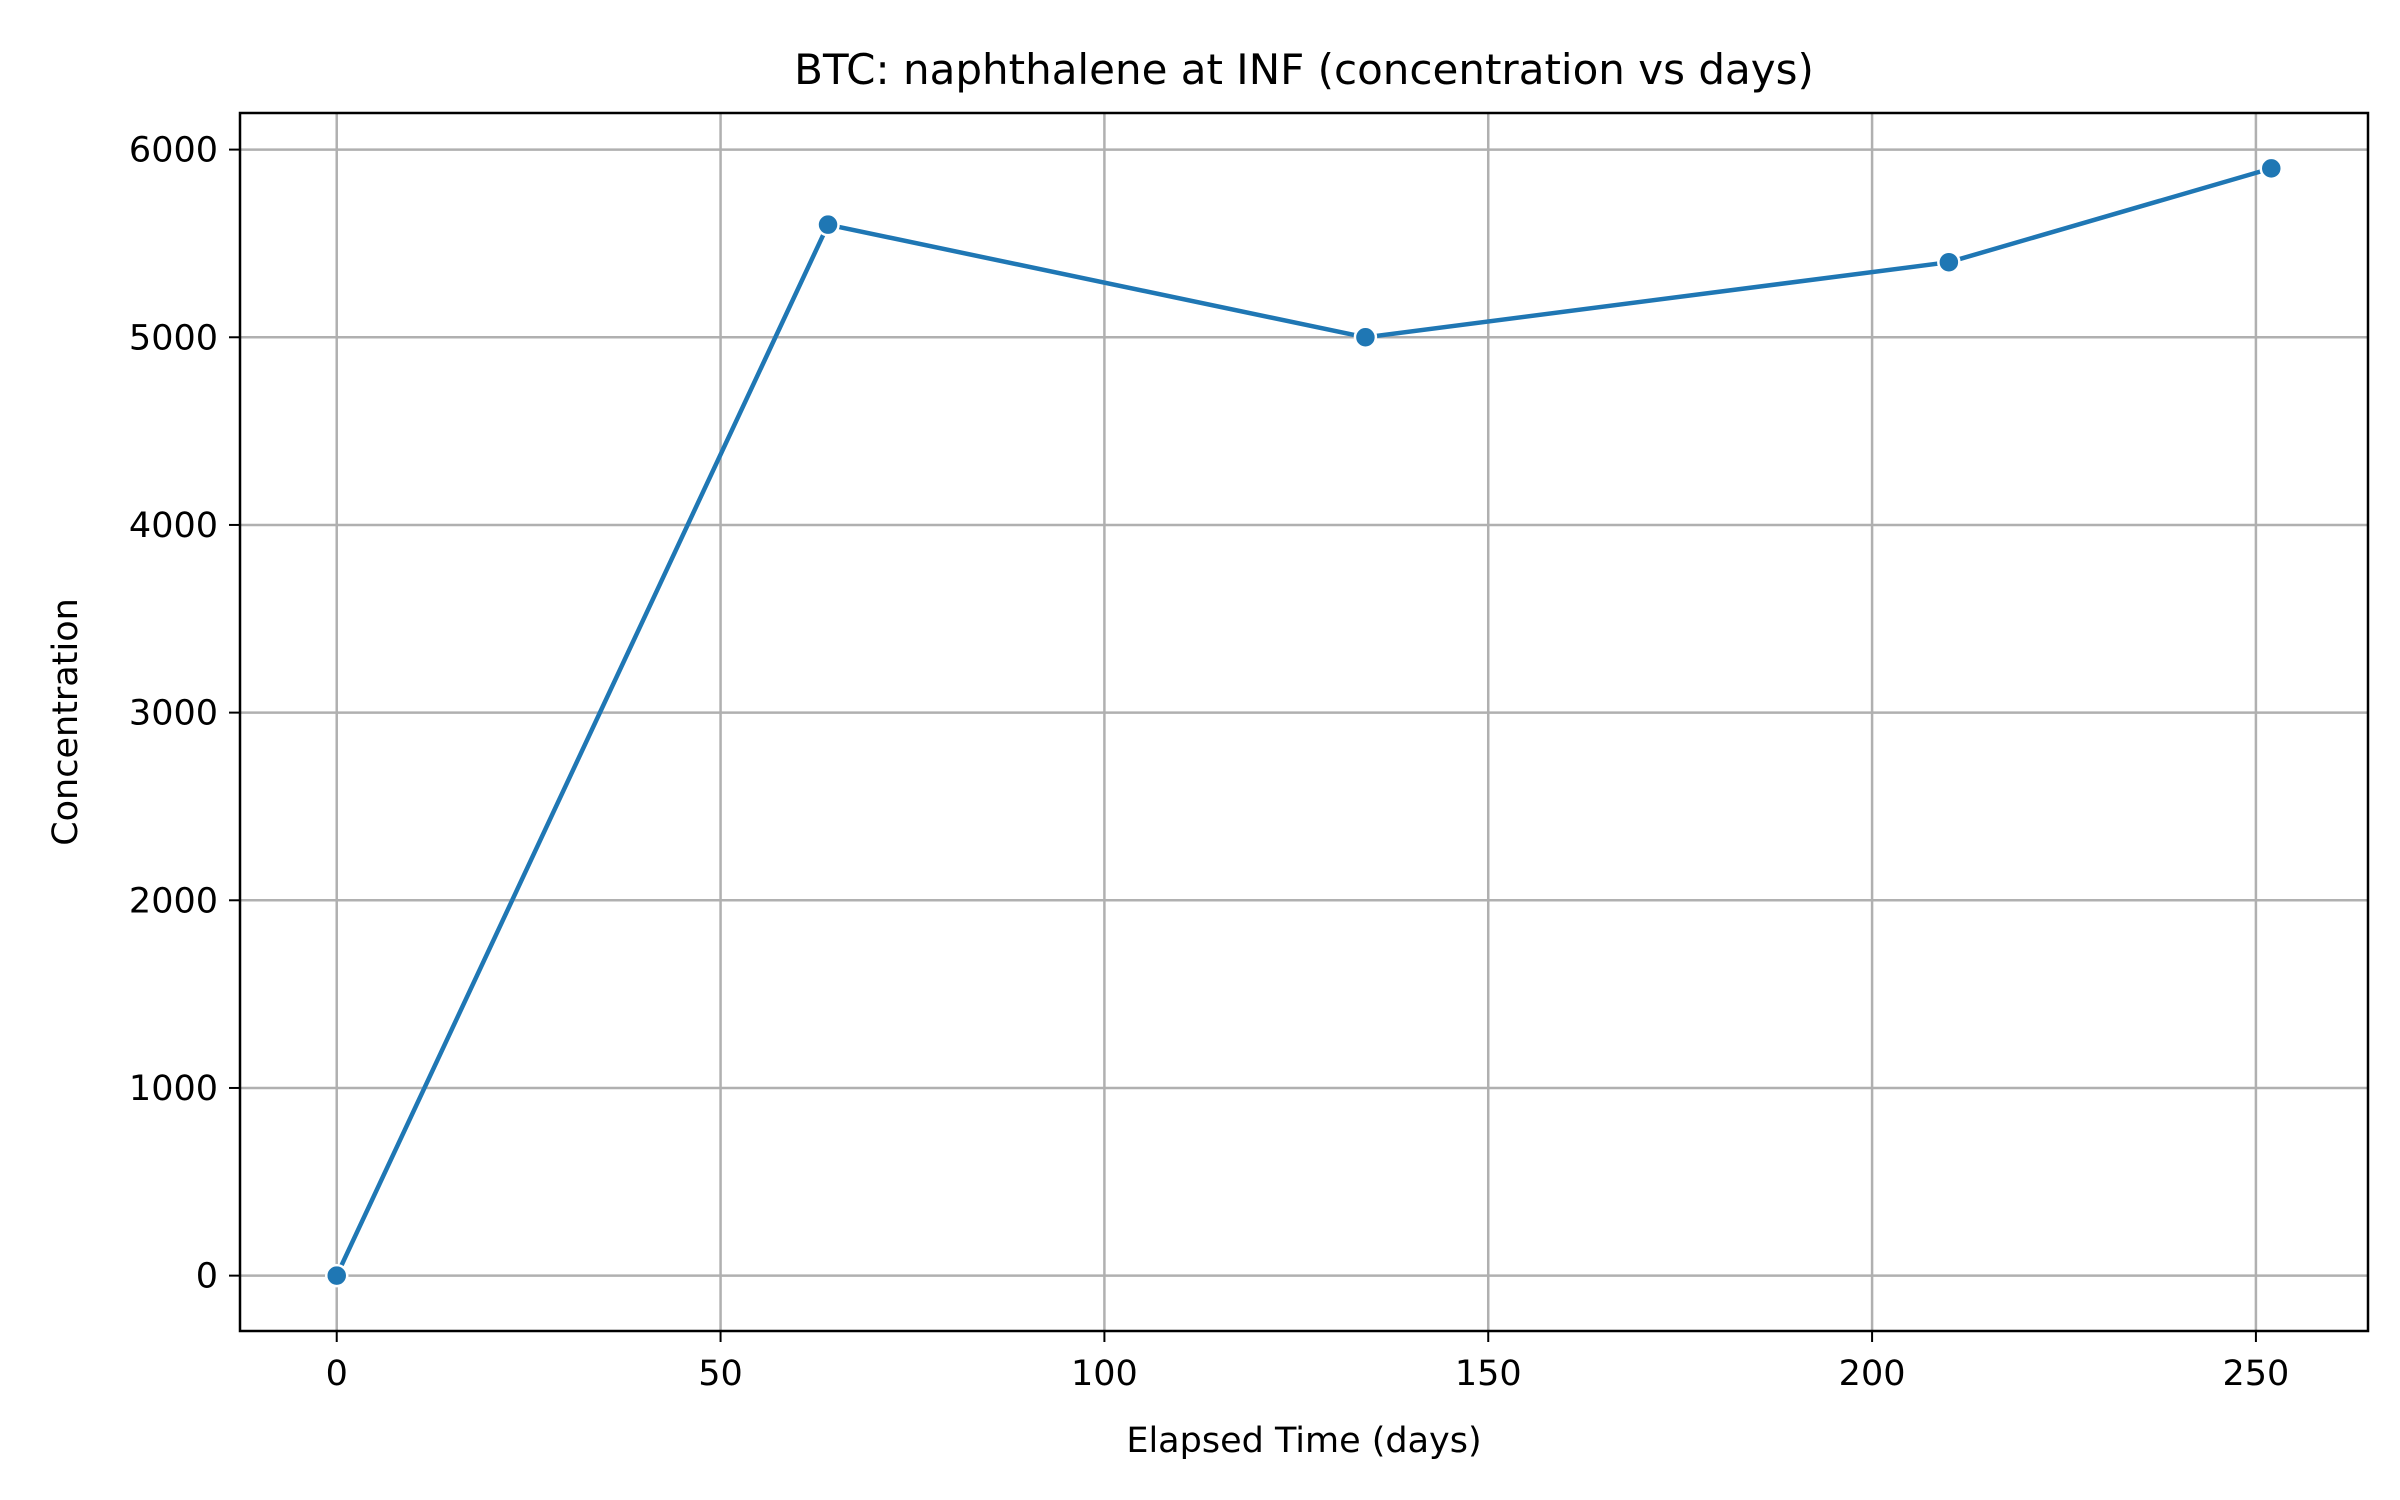 The image size is (2400, 1500). Describe the element at coordinates (1488, 1374) in the screenshot. I see `x-tick-label: 150` at that location.